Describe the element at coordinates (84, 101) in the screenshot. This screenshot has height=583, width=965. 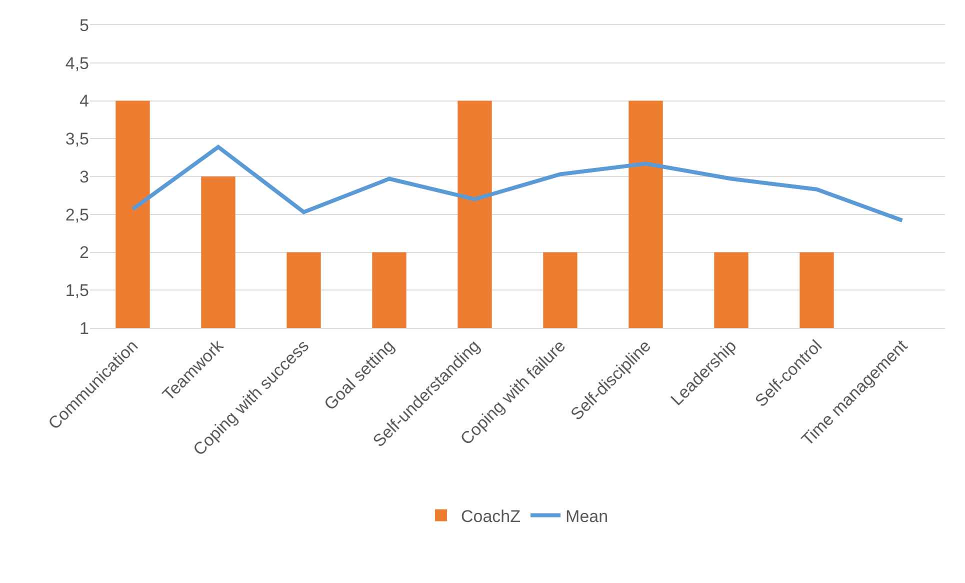
I see `y-tick-label: 4` at that location.